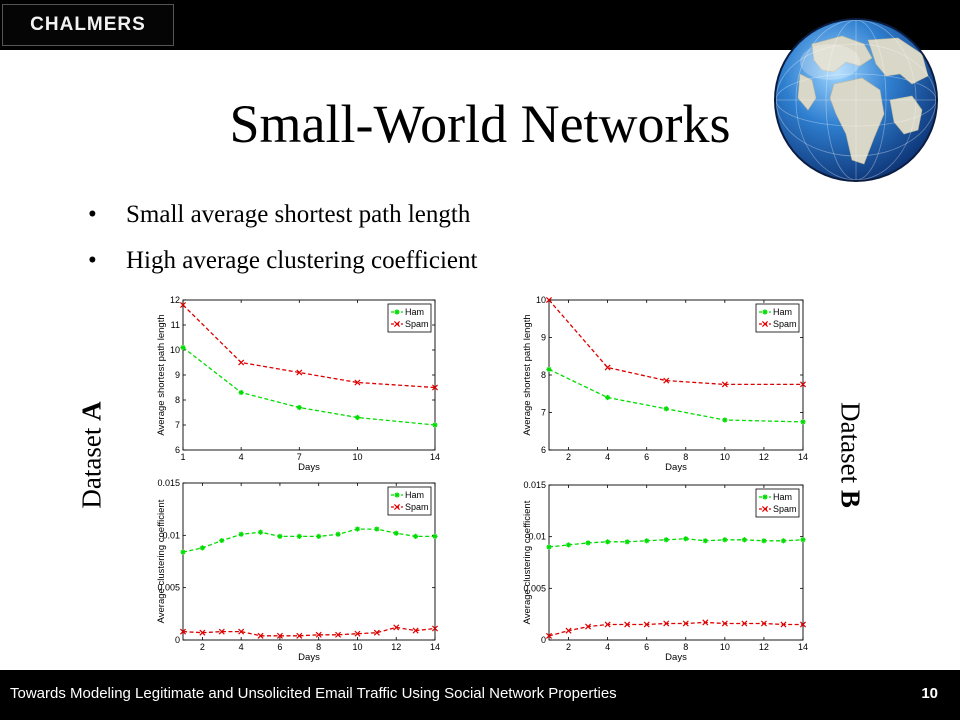 Image resolution: width=960 pixels, height=720 pixels. I want to click on slide-title: Small-World Networks, so click(480, 124).